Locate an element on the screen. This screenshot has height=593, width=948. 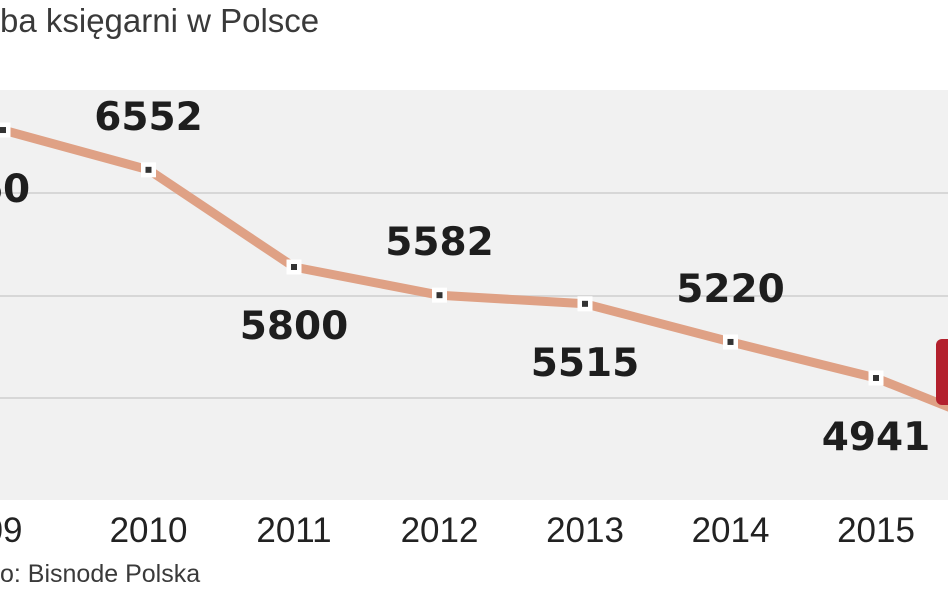
value-label-5: 5220 is located at coordinates (730, 289).